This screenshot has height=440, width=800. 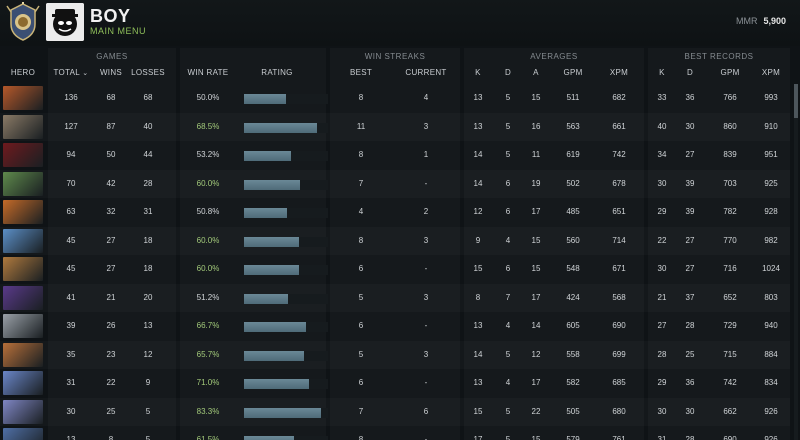 I want to click on header-current-streak: CURRENT, so click(x=426, y=72).